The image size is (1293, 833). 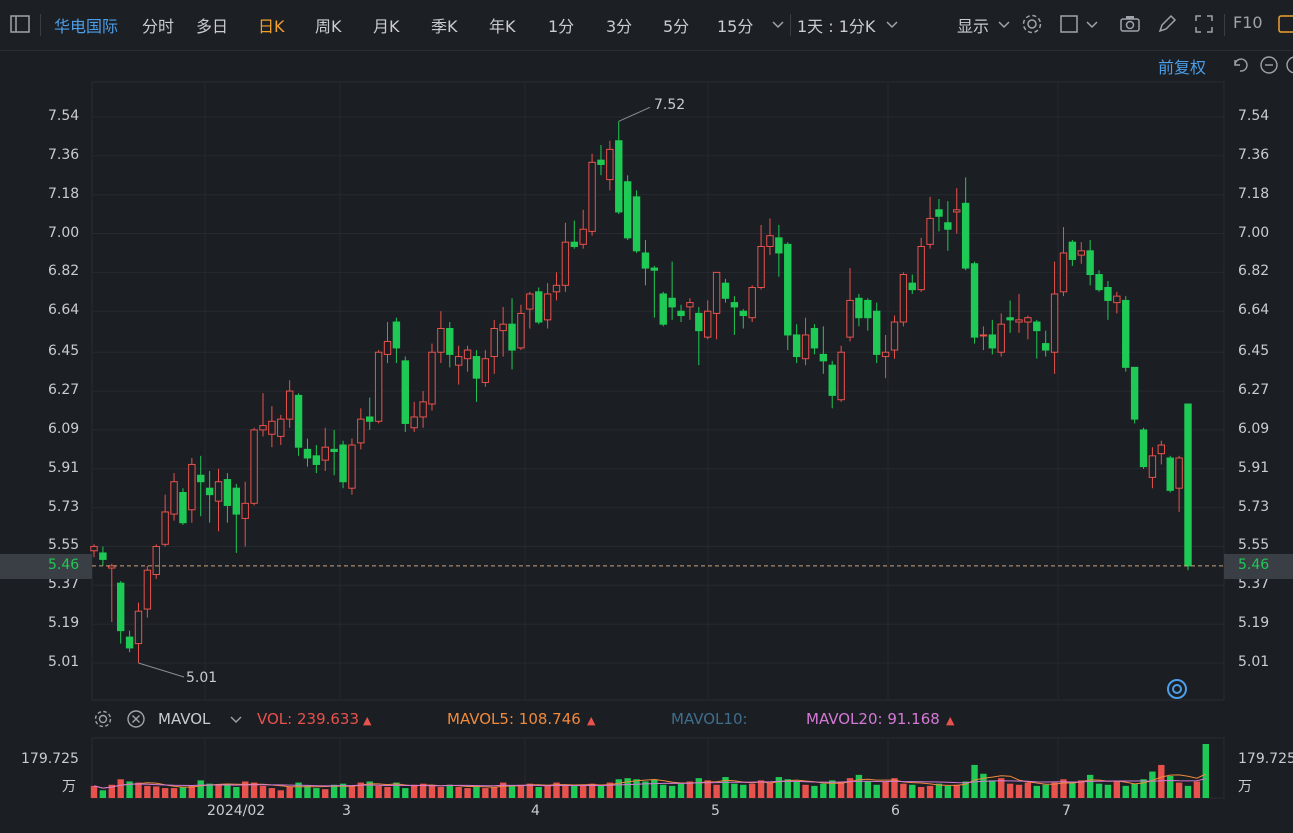 I want to click on date-label: 5, so click(x=715, y=811).